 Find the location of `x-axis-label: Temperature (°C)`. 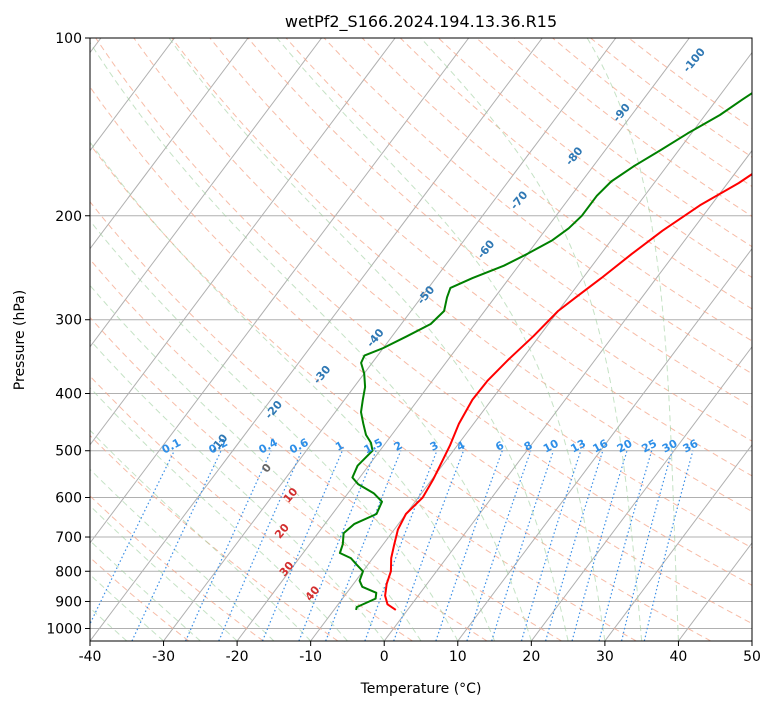

x-axis-label: Temperature (°C) is located at coordinates (421, 689).